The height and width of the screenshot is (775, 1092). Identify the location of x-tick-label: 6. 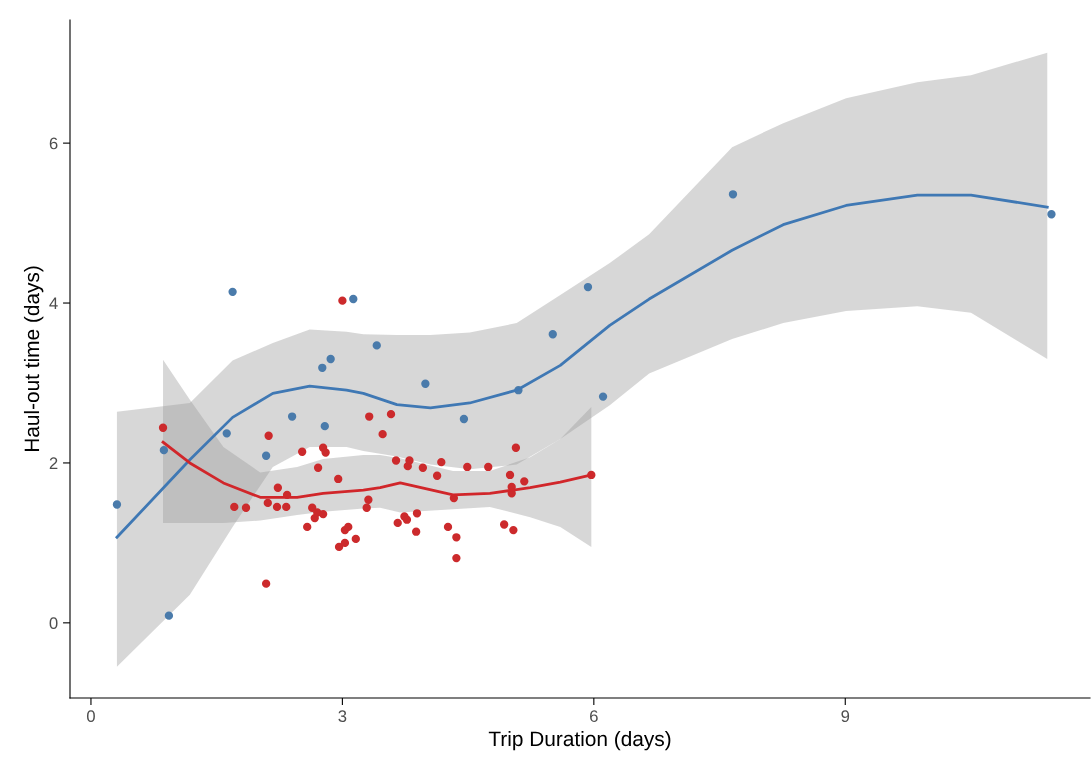
(594, 716).